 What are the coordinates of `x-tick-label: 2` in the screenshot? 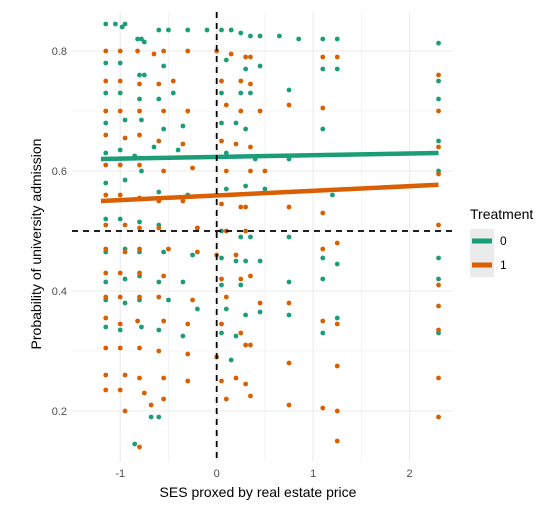 It's located at (410, 474).